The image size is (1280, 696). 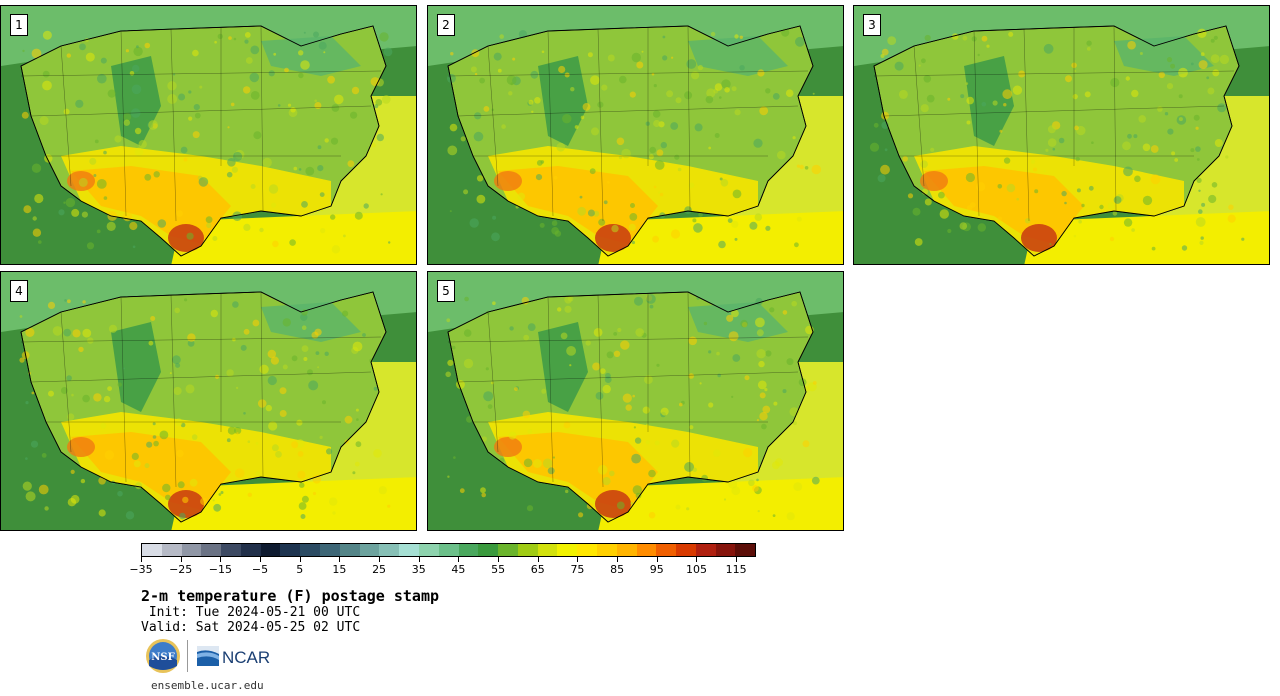 What do you see at coordinates (418, 569) in the screenshot?
I see `colorbar-tick-label: 35` at bounding box center [418, 569].